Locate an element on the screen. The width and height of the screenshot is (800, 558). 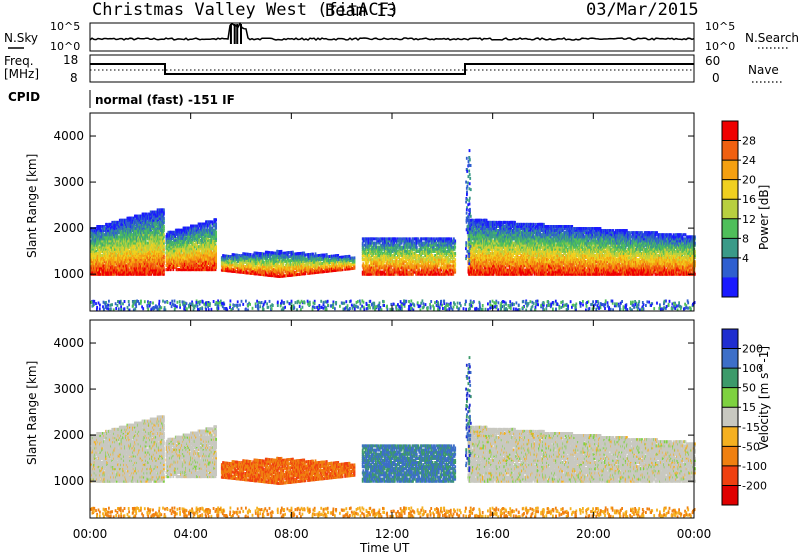
nsearch-tick-bottom: 10^0 is located at coordinates (720, 46).